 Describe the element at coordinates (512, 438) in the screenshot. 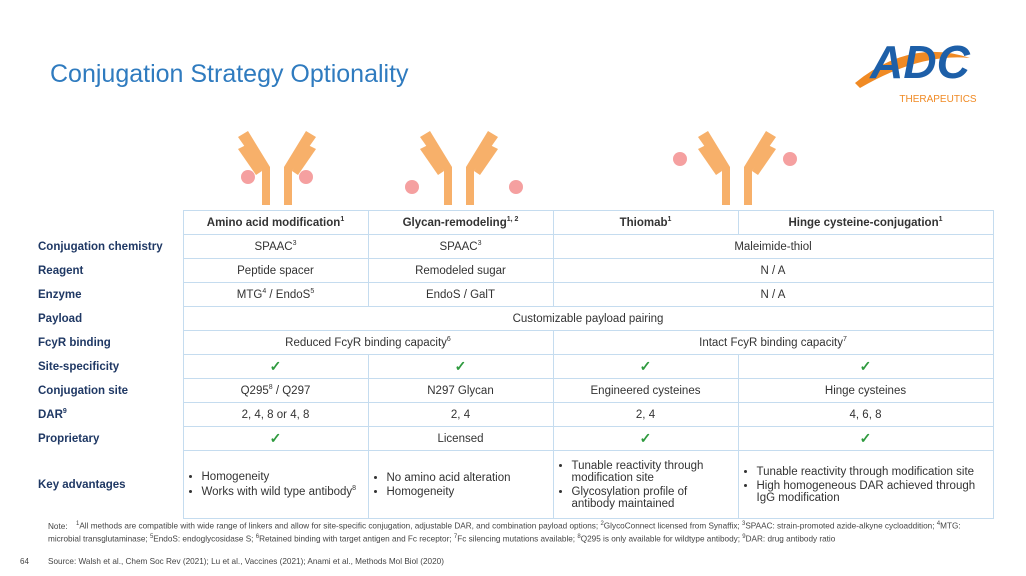

I see `table-row: Proprietary ✓ Licensed ✓ ✓` at that location.